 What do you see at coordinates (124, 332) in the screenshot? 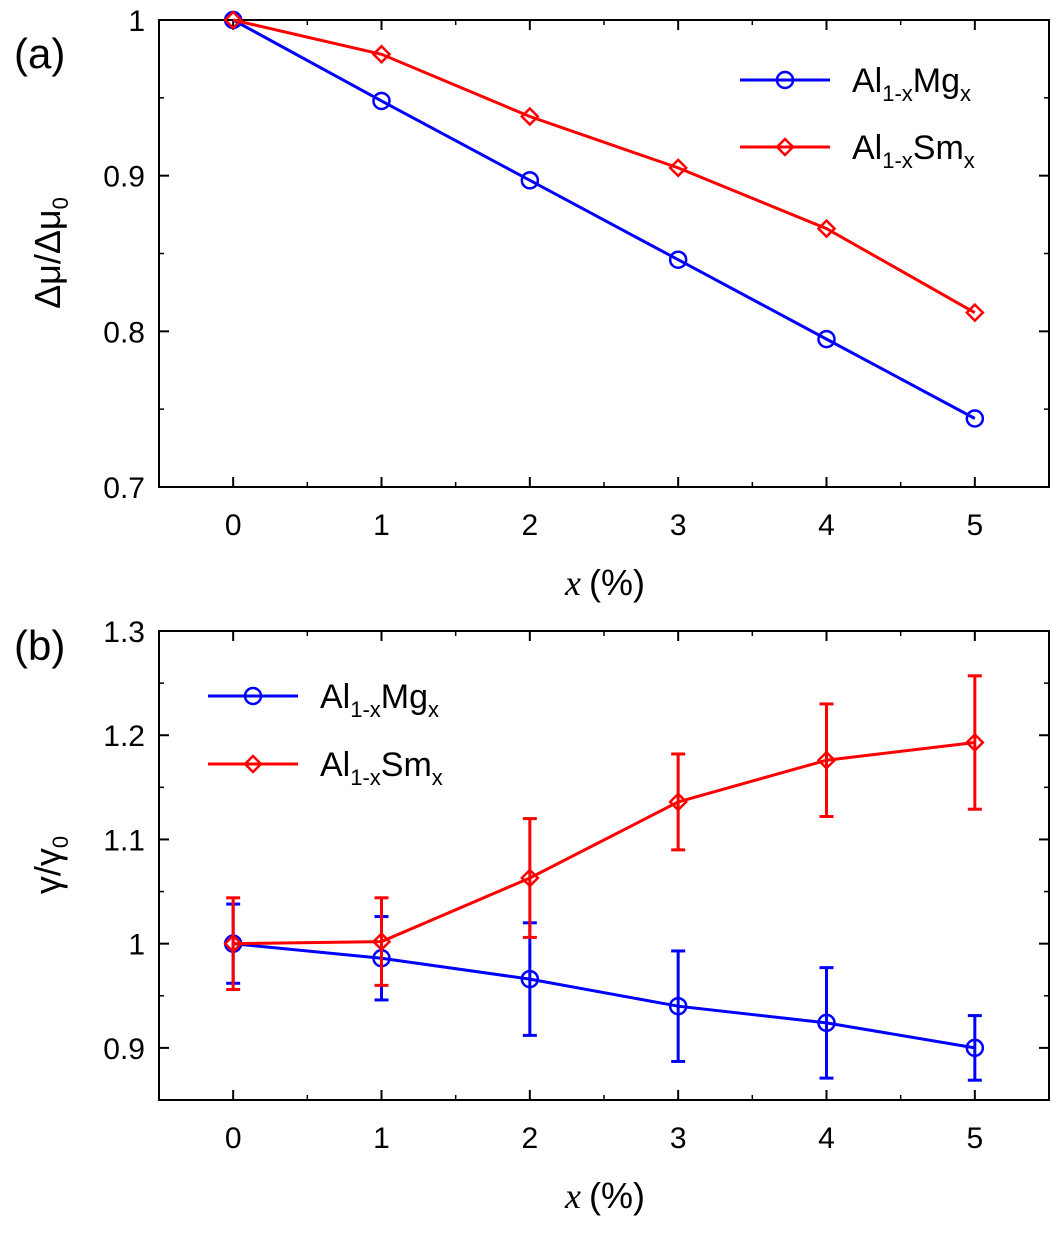
I see `y-tick-label: 0.8` at bounding box center [124, 332].